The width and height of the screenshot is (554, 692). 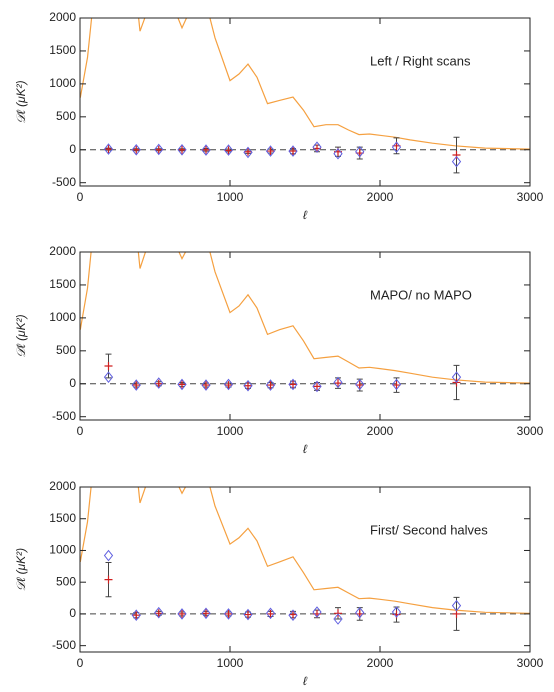 What do you see at coordinates (62, 284) in the screenshot?
I see `y-tick-label: 1500` at bounding box center [62, 284].